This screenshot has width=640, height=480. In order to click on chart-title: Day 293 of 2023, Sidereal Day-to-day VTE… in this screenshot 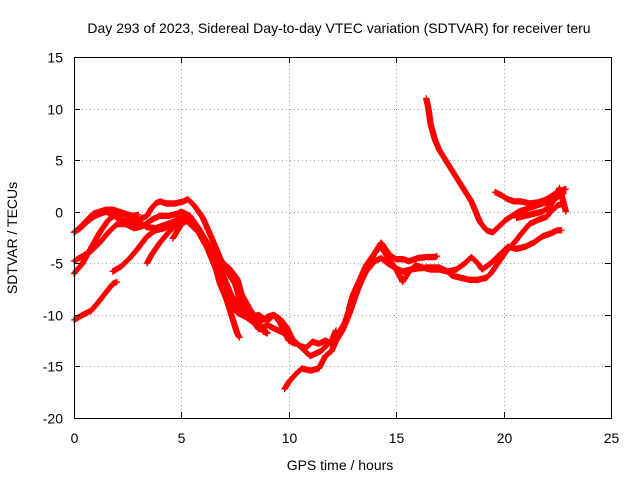, I will do `click(338, 28)`.